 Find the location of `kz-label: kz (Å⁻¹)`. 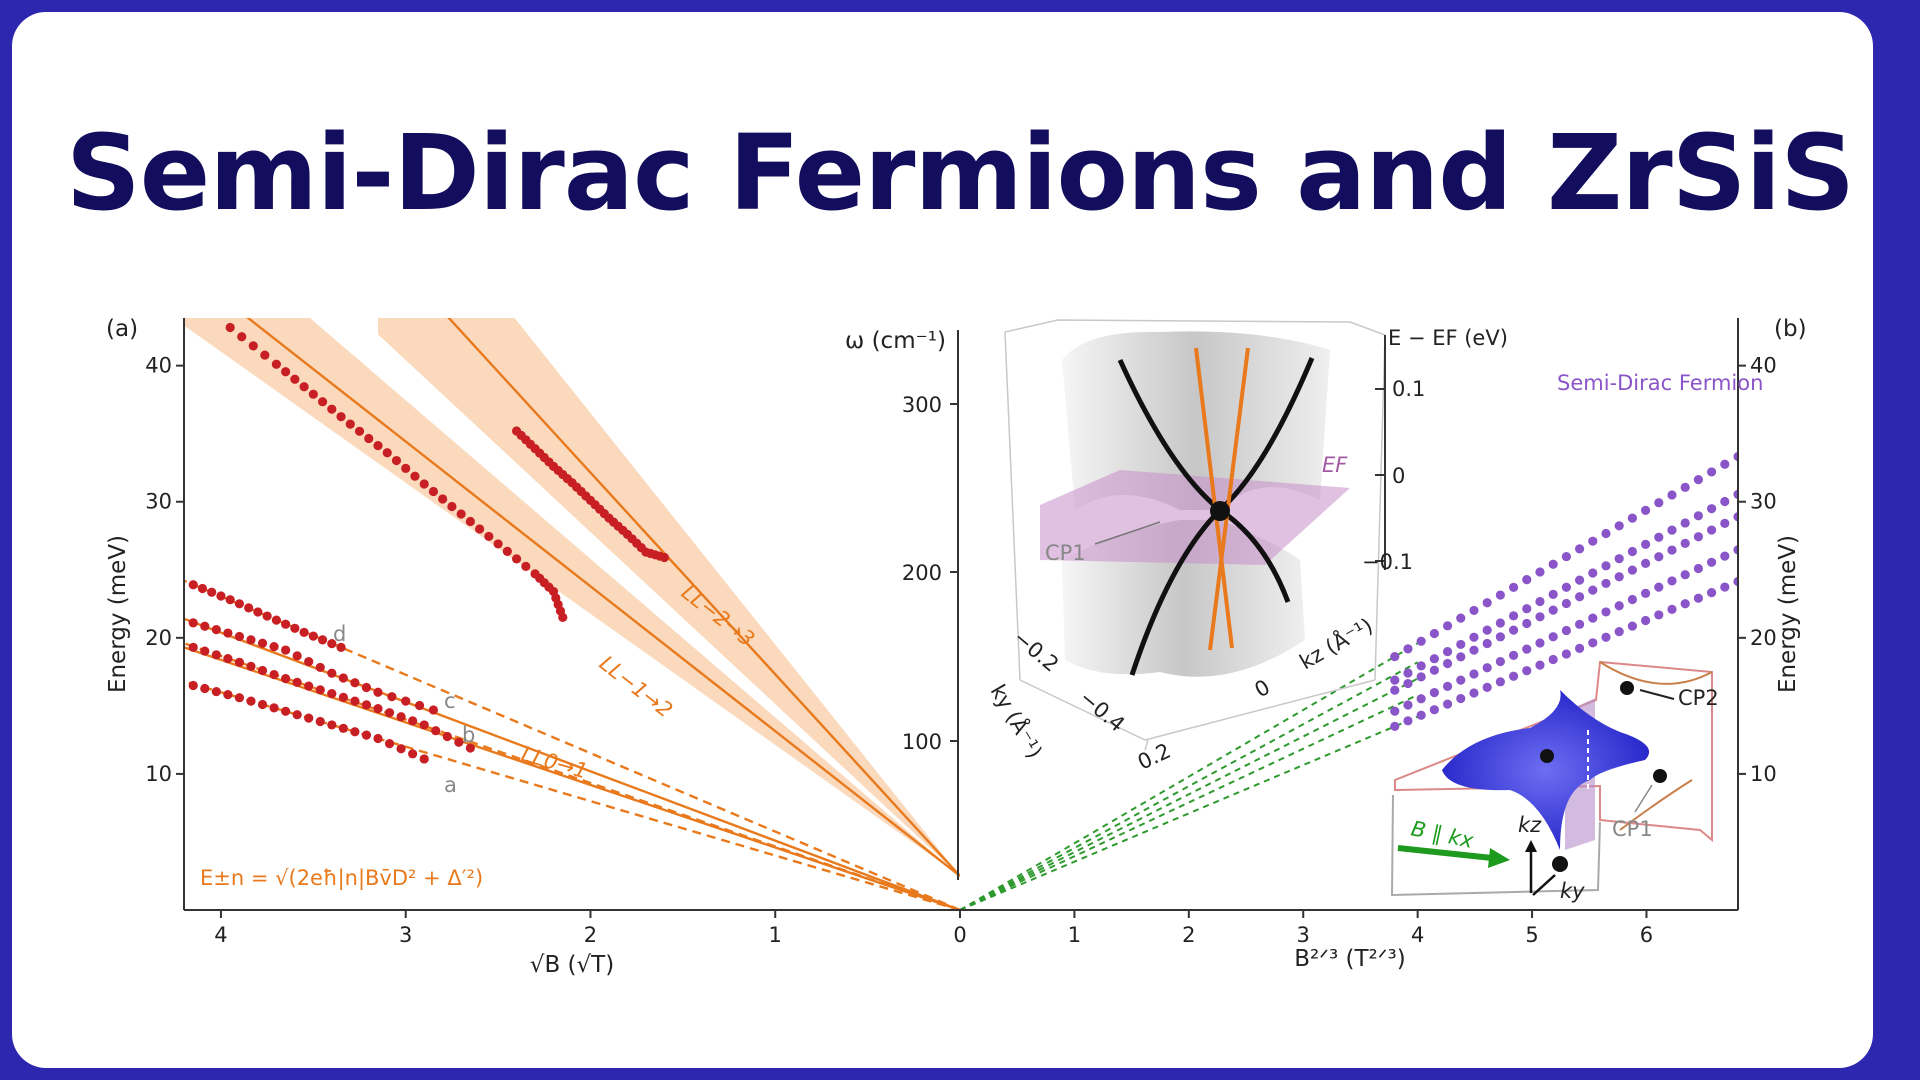

kz-label: kz (Å⁻¹) is located at coordinates (1336, 643).